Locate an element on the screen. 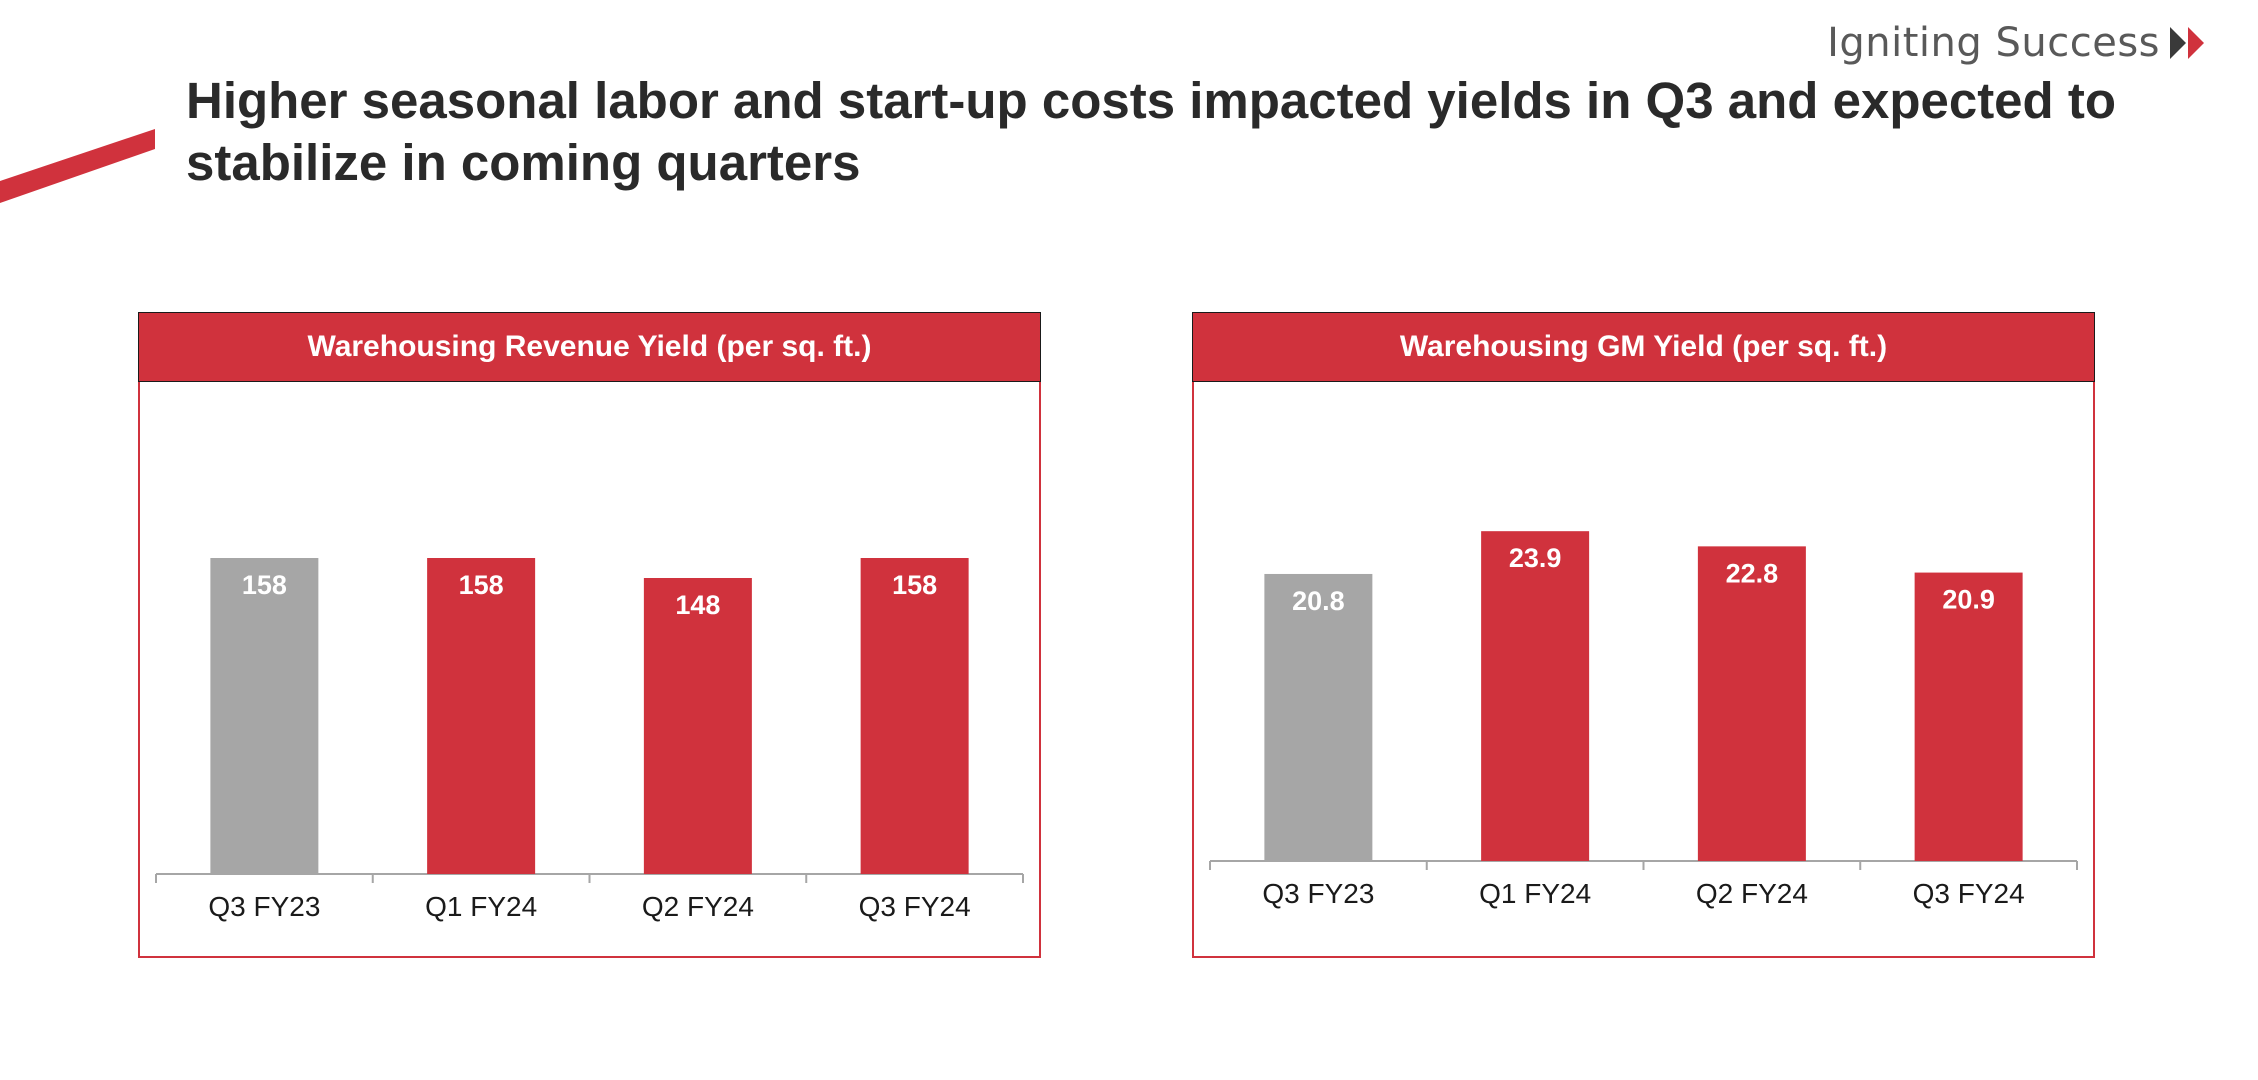 Image resolution: width=2258 pixels, height=1080 pixels. chart-header: Warehousing Revenue Yield (per sq. ft.) is located at coordinates (589, 347).